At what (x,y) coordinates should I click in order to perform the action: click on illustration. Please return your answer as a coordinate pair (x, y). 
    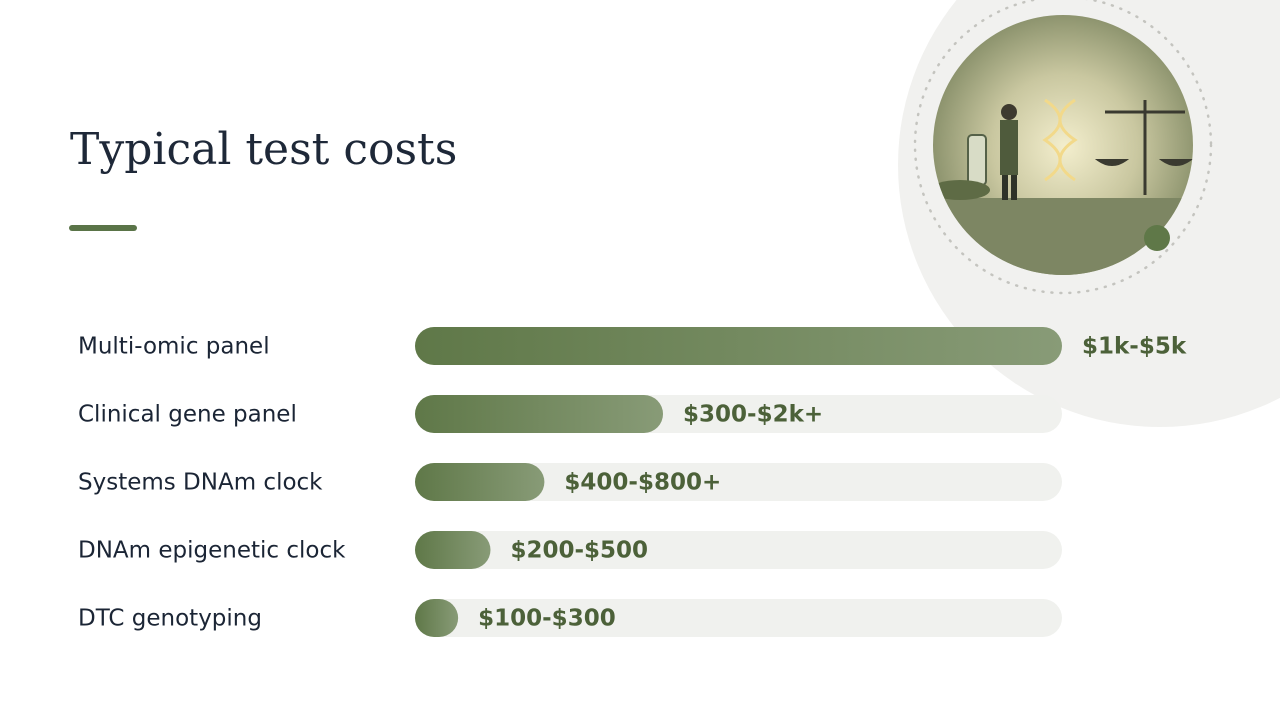
    Looking at the image, I should click on (1063, 145).